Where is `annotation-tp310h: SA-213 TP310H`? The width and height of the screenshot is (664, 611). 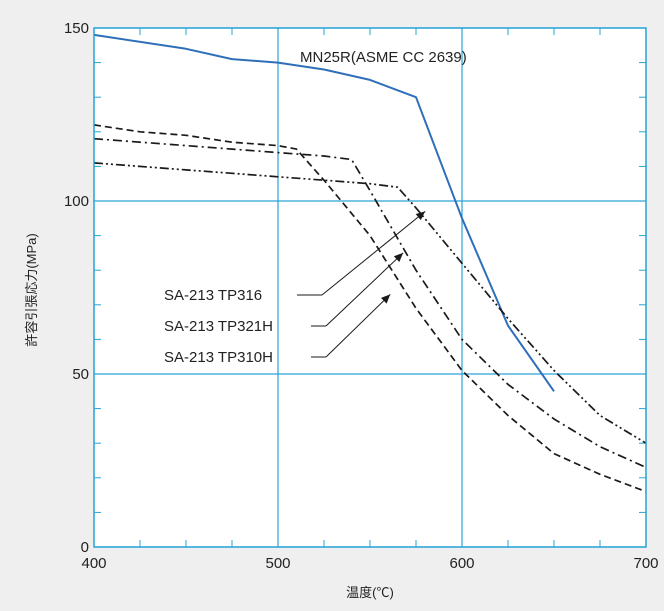 annotation-tp310h: SA-213 TP310H is located at coordinates (218, 357).